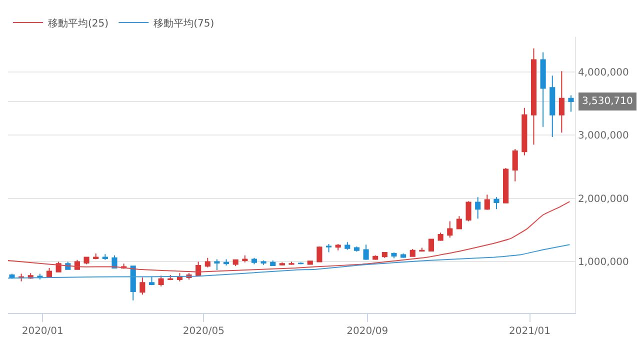 The width and height of the screenshot is (637, 345). What do you see at coordinates (603, 262) in the screenshot?
I see `y-tick-label: 1,000,000` at bounding box center [603, 262].